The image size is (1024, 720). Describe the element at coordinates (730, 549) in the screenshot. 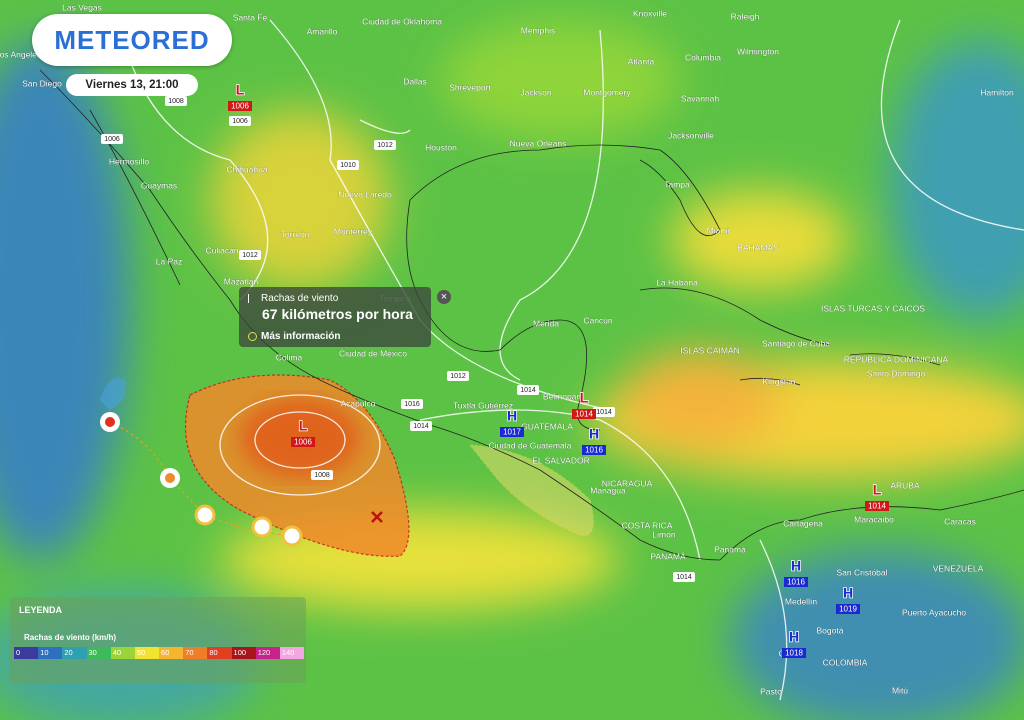

I see `place-label: Panamá` at that location.